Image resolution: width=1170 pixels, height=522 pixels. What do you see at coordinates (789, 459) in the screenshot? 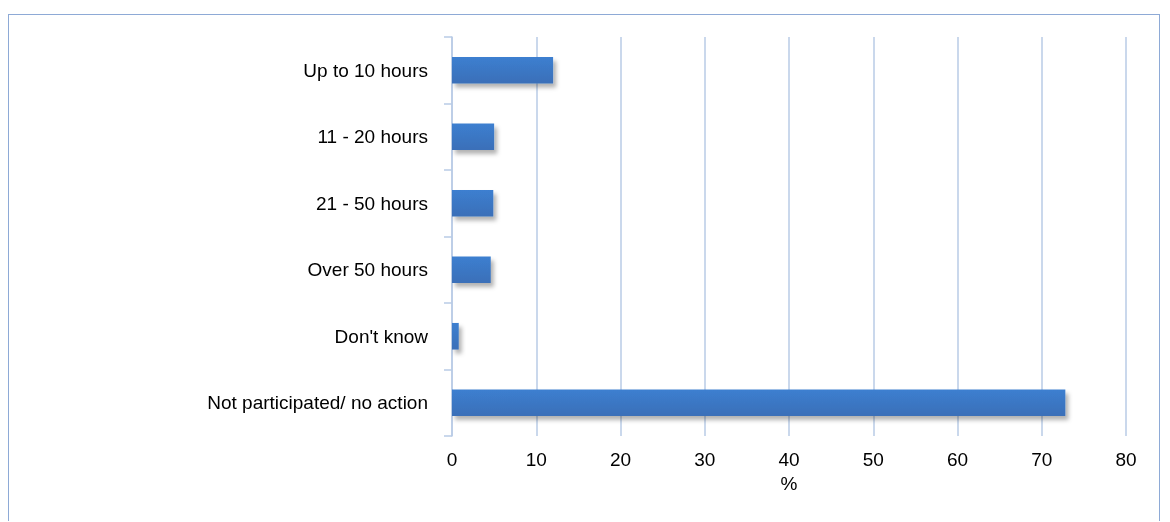
I see `x-tick-label: 40` at bounding box center [789, 459].